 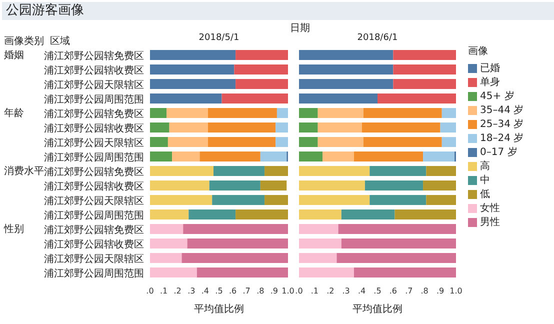 What do you see at coordinates (278, 11) in the screenshot?
I see `text: 公园游客画像` at bounding box center [278, 11].